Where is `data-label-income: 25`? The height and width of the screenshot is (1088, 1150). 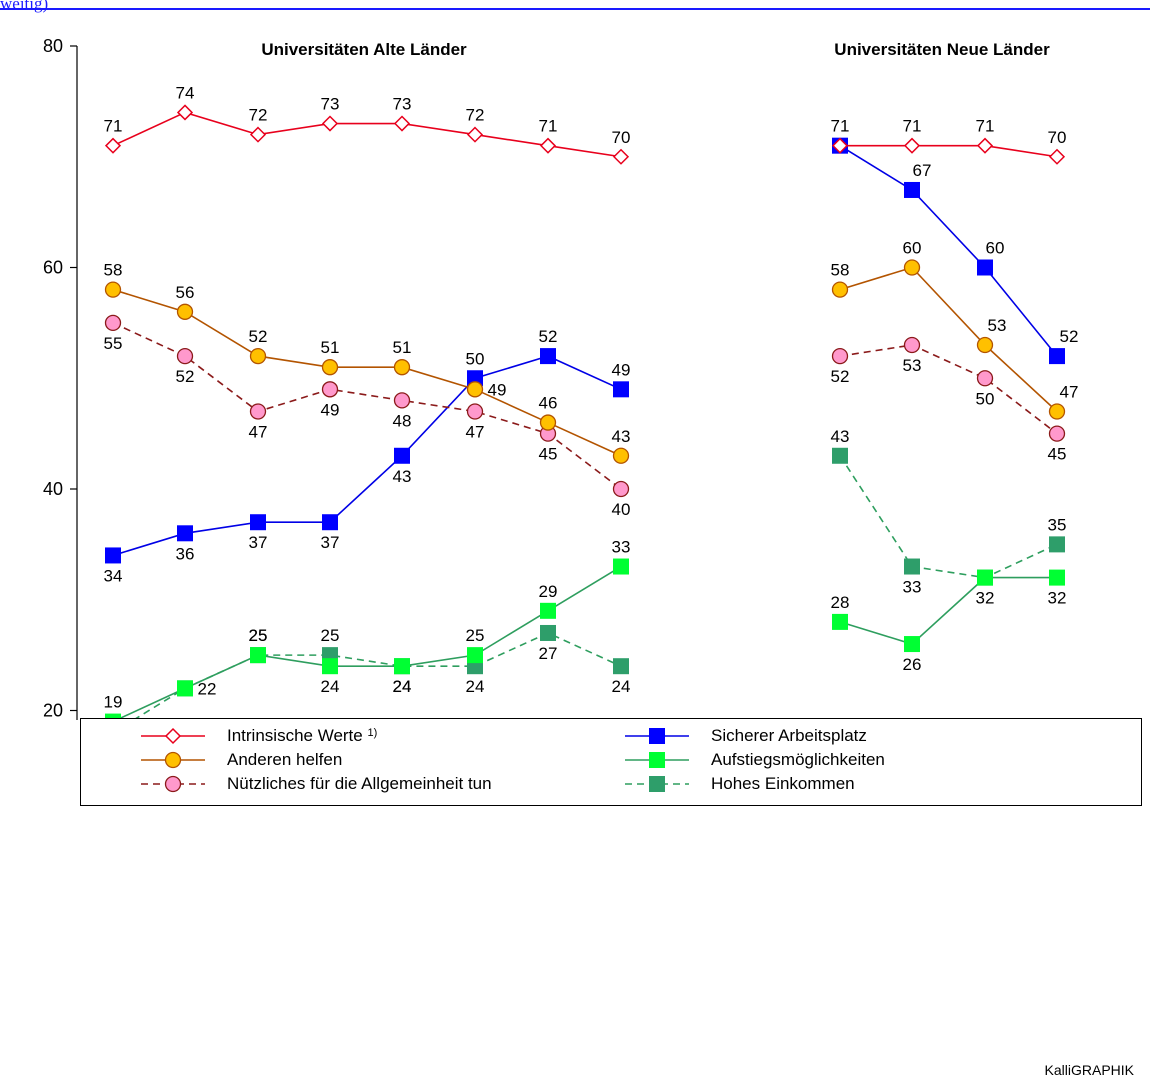
data-label-income: 25 is located at coordinates (330, 635).